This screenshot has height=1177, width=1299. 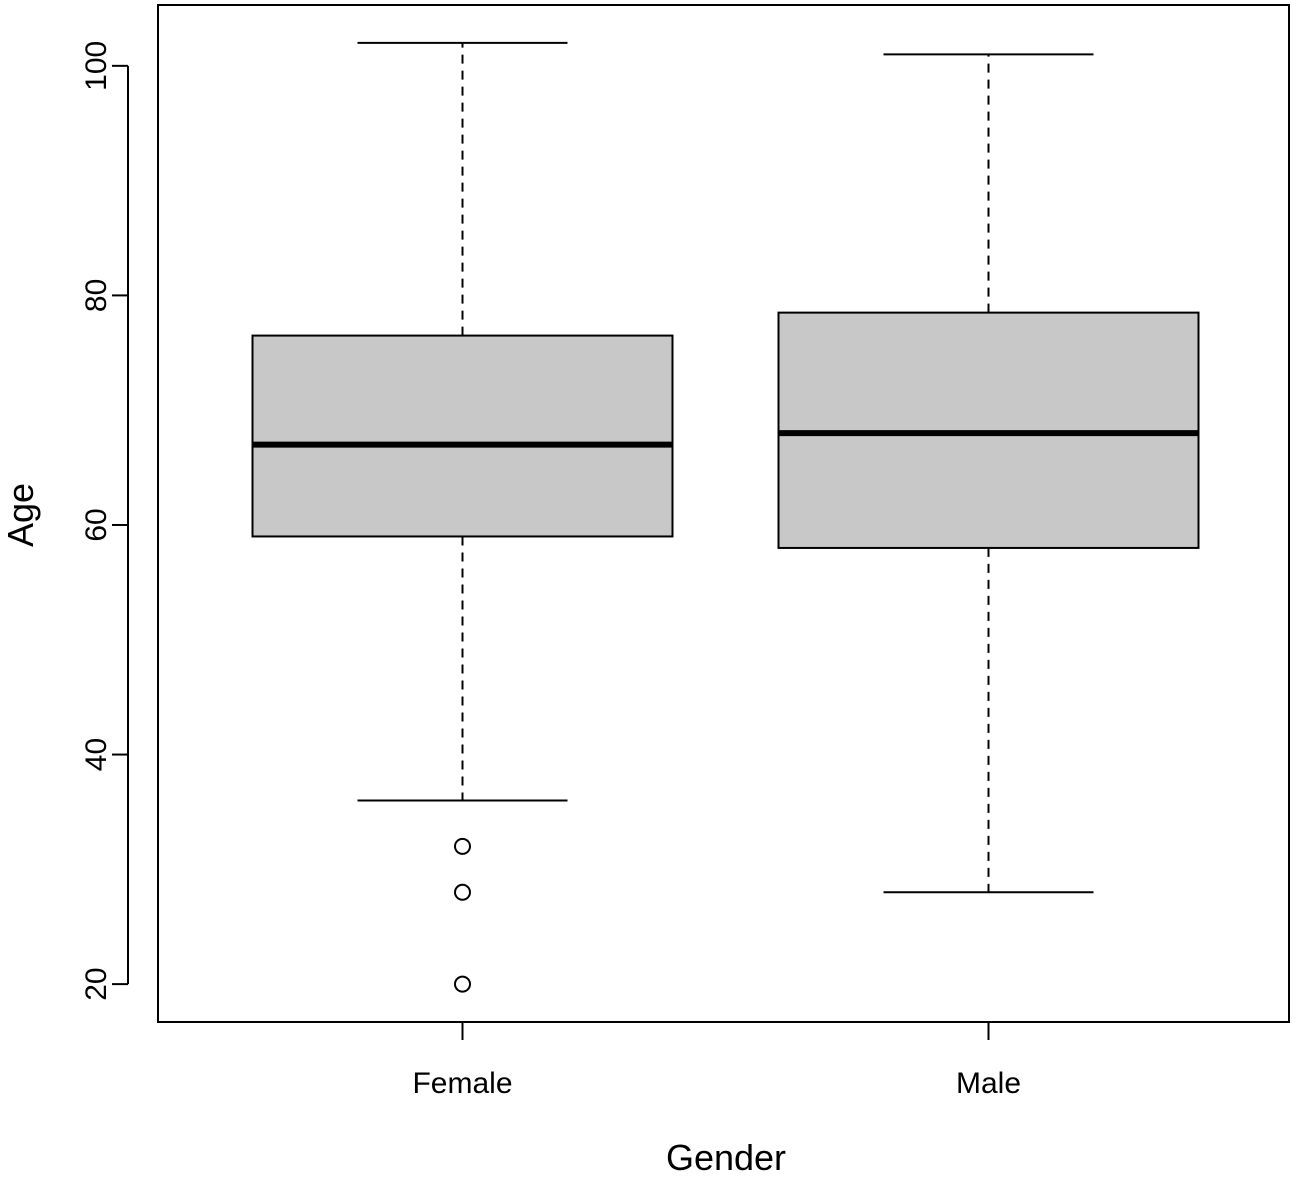 What do you see at coordinates (20, 515) in the screenshot?
I see `y-axis-label: Age` at bounding box center [20, 515].